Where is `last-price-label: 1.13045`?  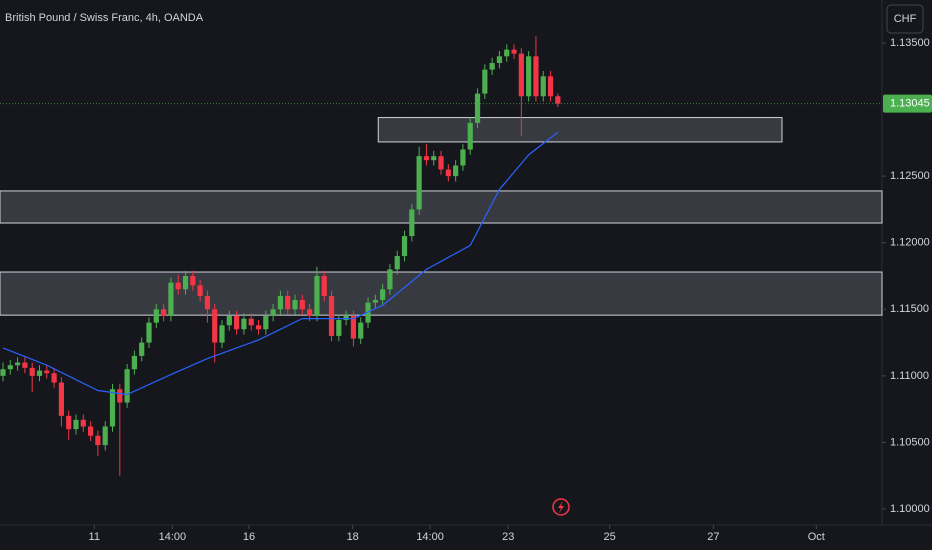
last-price-label: 1.13045 is located at coordinates (910, 103).